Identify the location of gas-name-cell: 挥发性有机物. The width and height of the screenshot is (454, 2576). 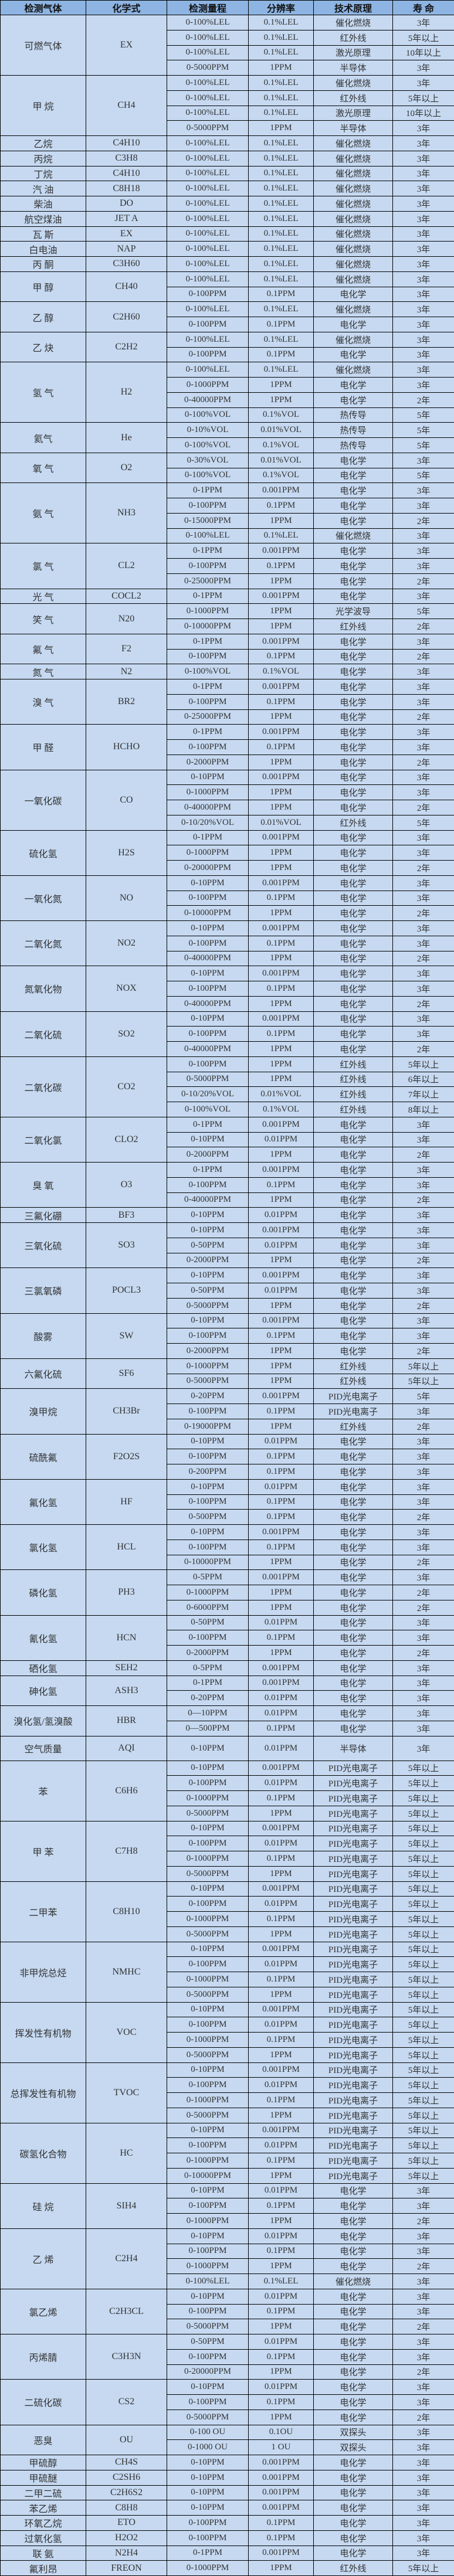
(43, 2032).